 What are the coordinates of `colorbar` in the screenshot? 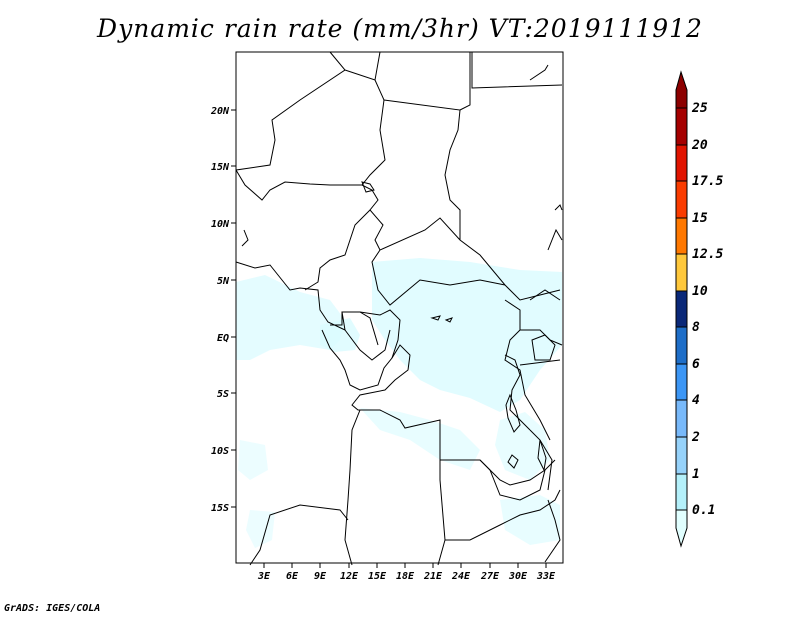 It's located at (681, 309).